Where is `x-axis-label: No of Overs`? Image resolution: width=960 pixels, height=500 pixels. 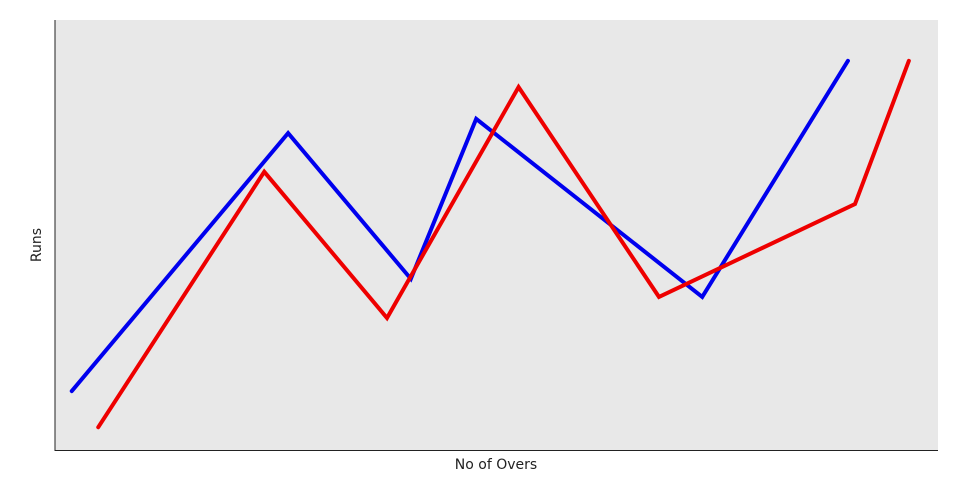 x-axis-label: No of Overs is located at coordinates (496, 465).